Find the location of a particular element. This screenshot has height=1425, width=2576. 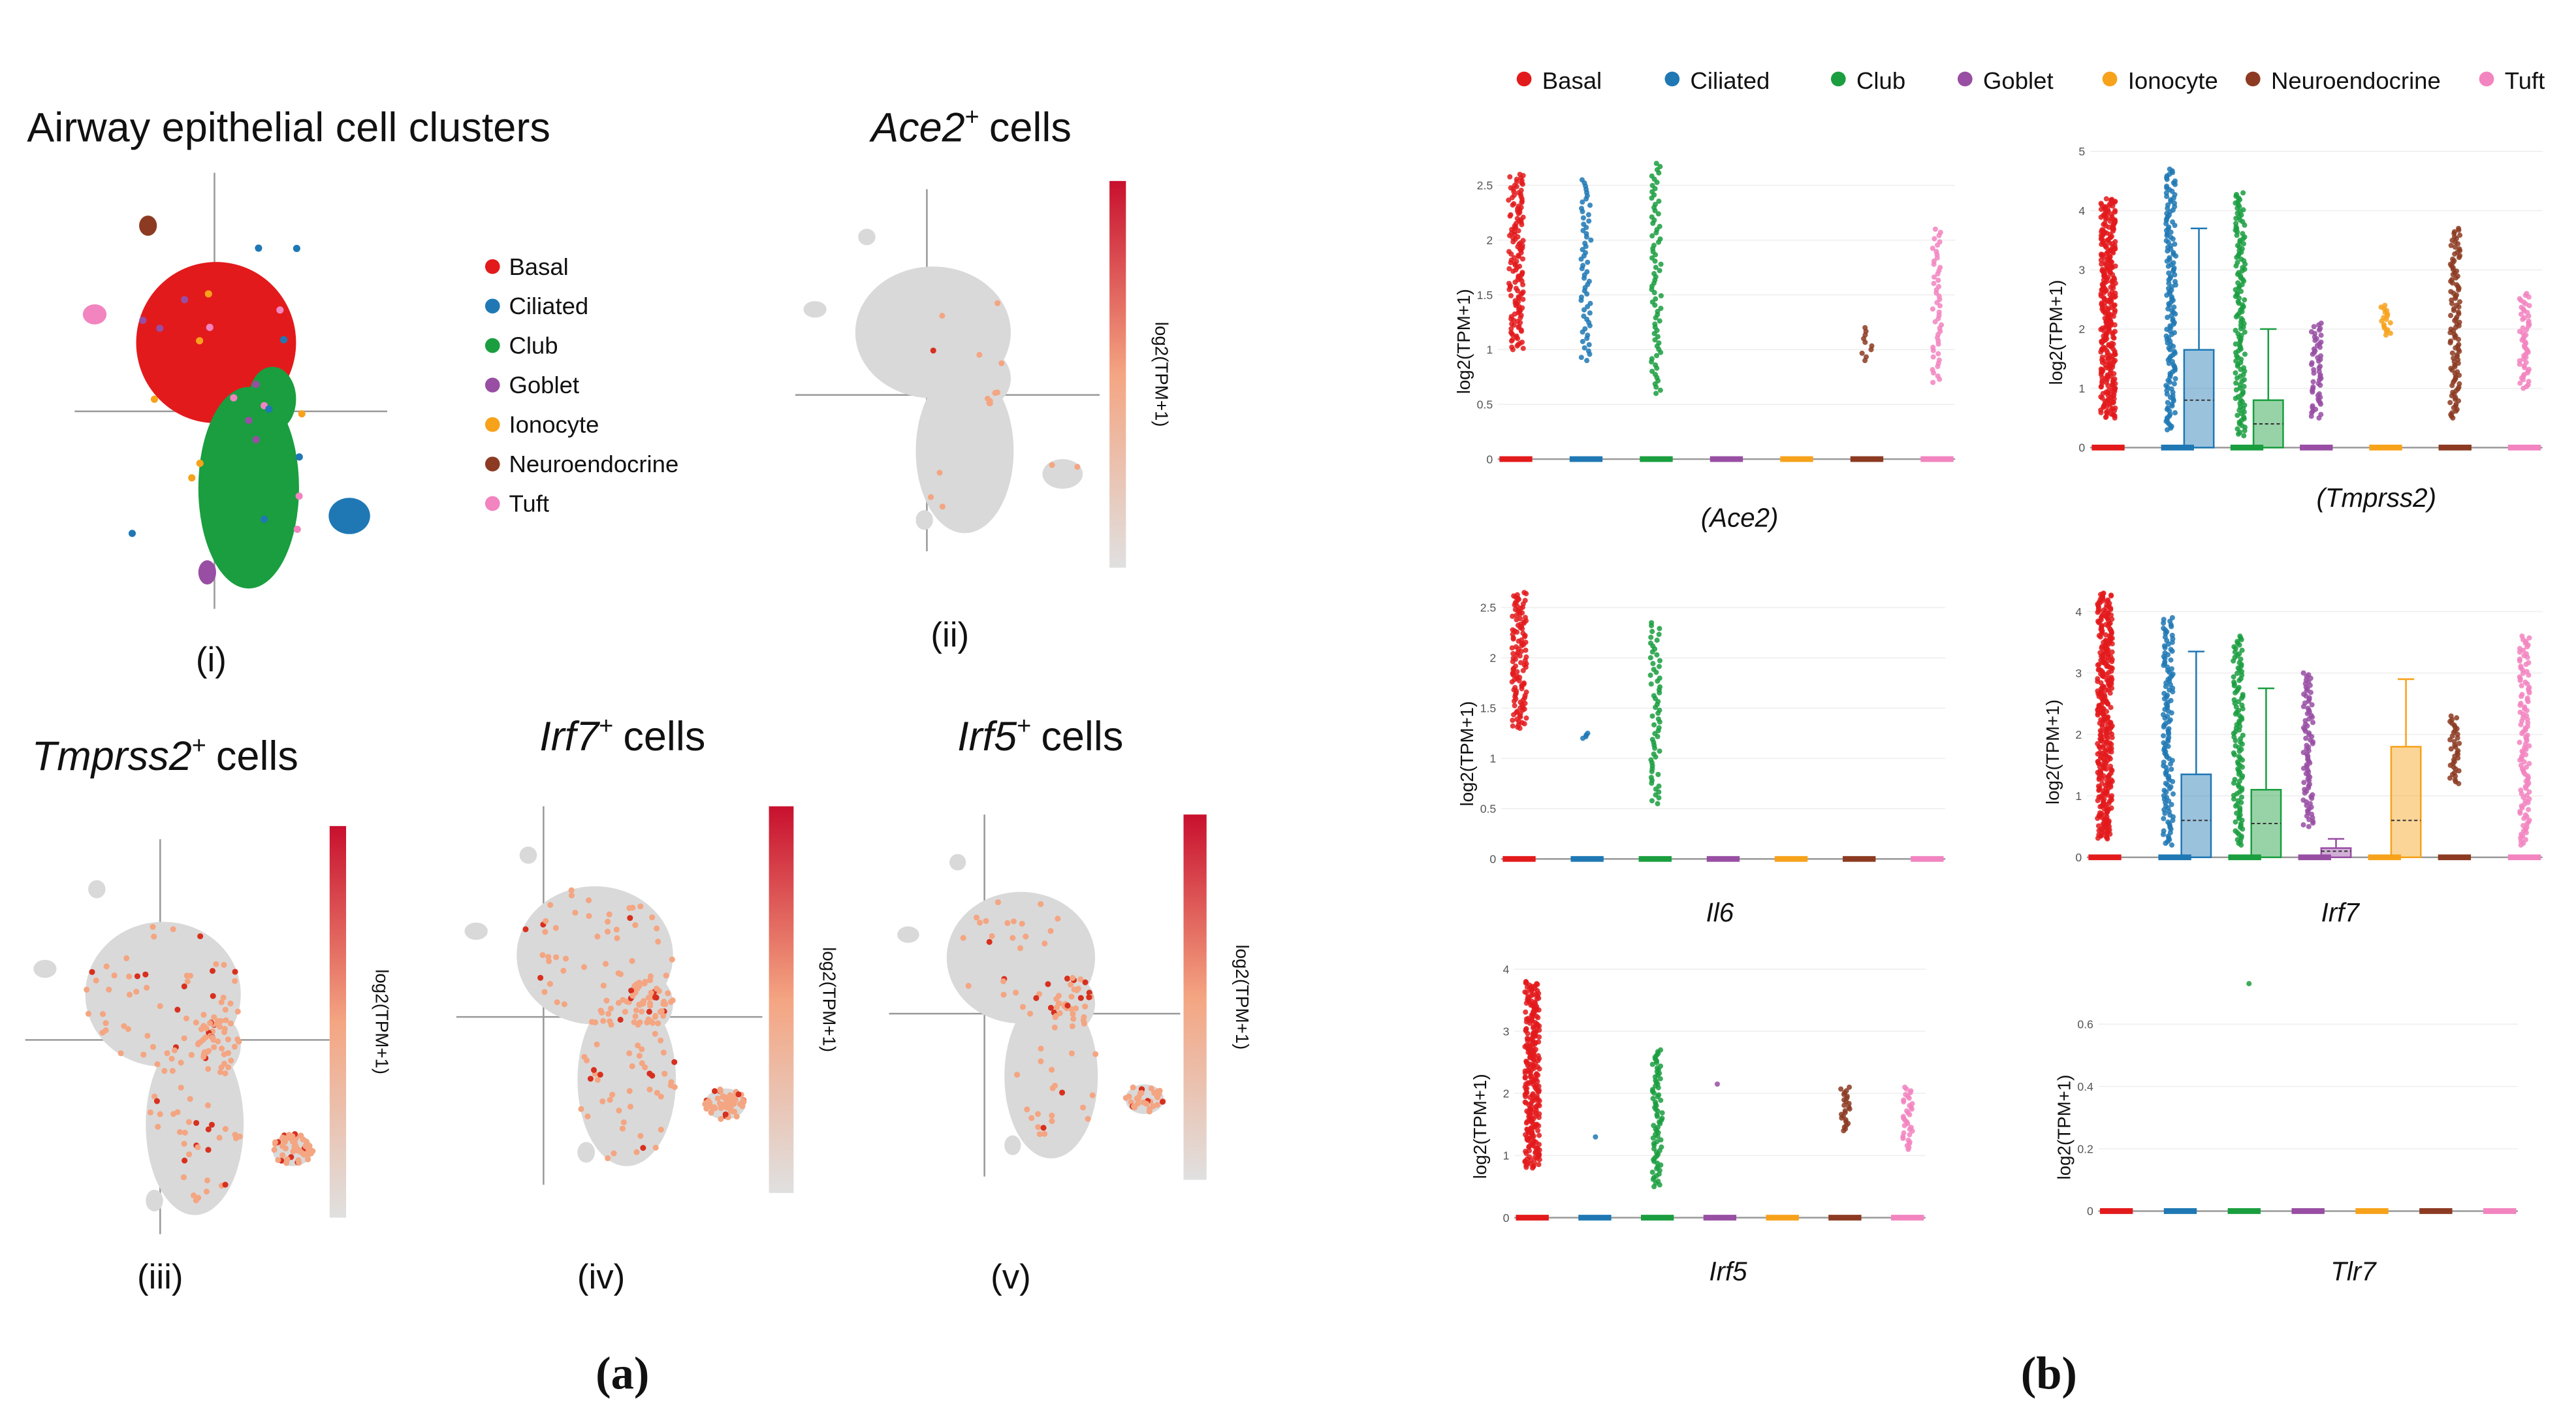

gene-name: Tmprss2 is located at coordinates (112, 756).